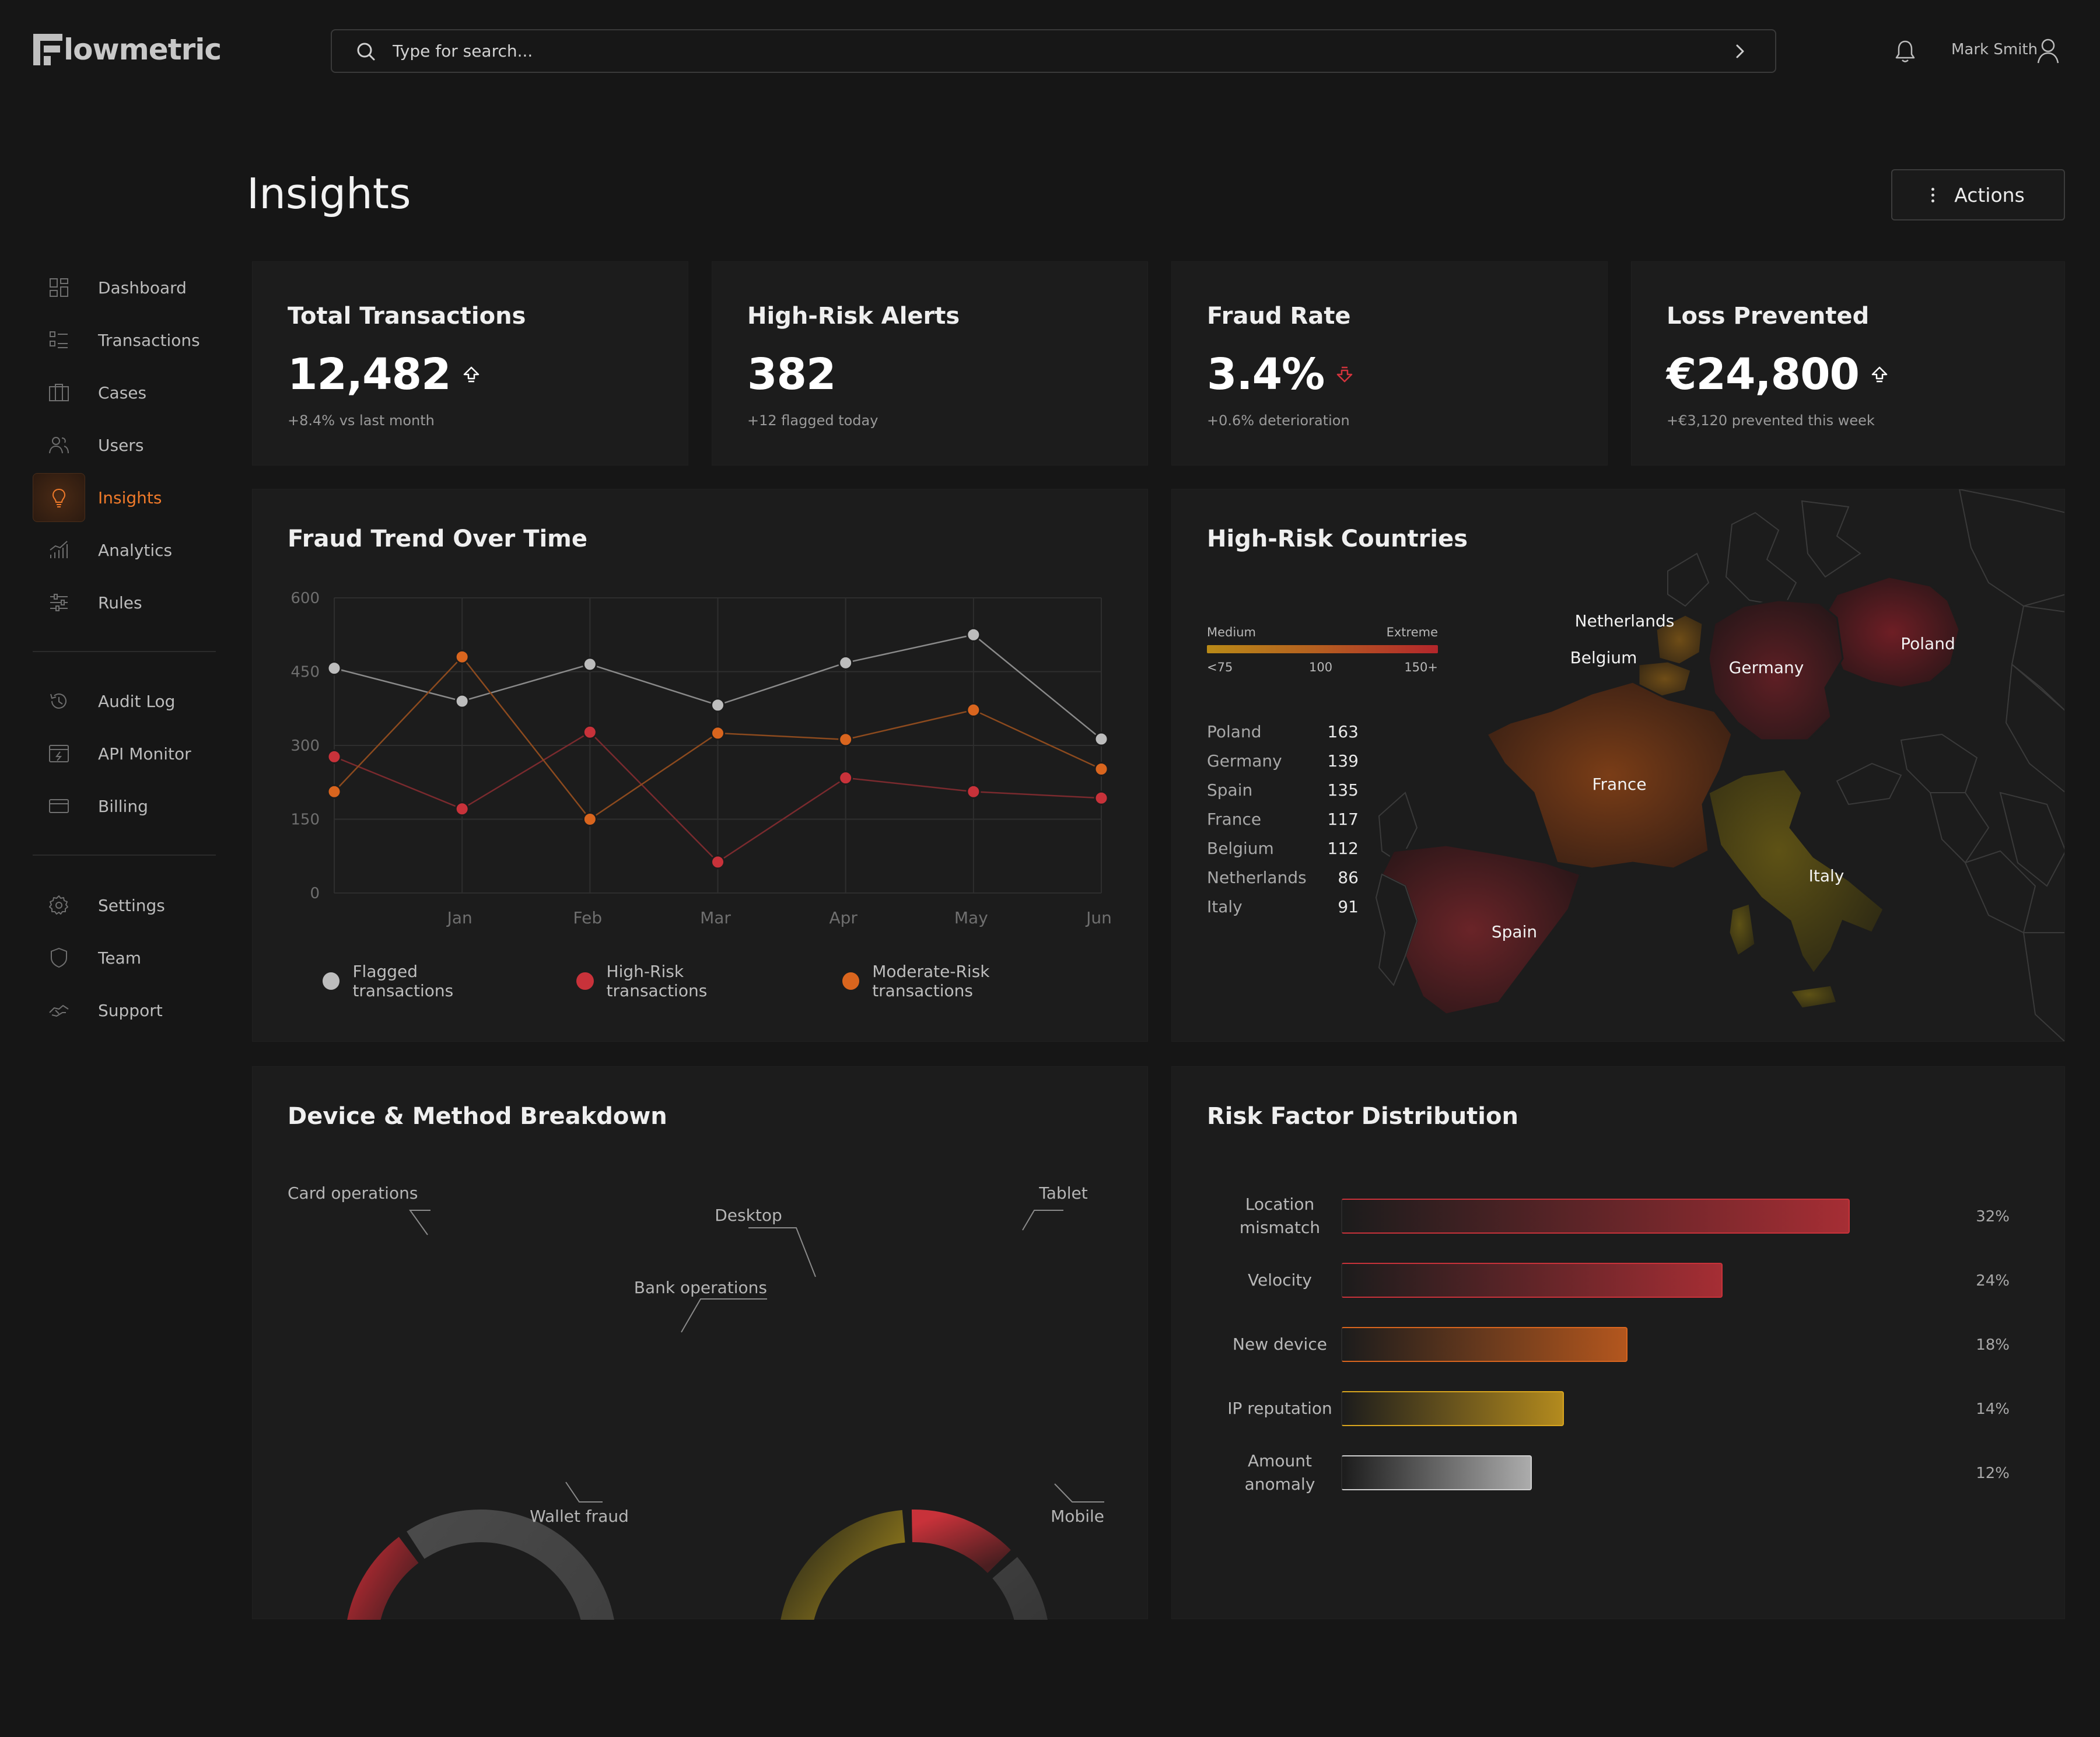 This screenshot has height=1737, width=2100. Describe the element at coordinates (361, 420) in the screenshot. I see `stat-subtext: +8.4% vs last month` at that location.